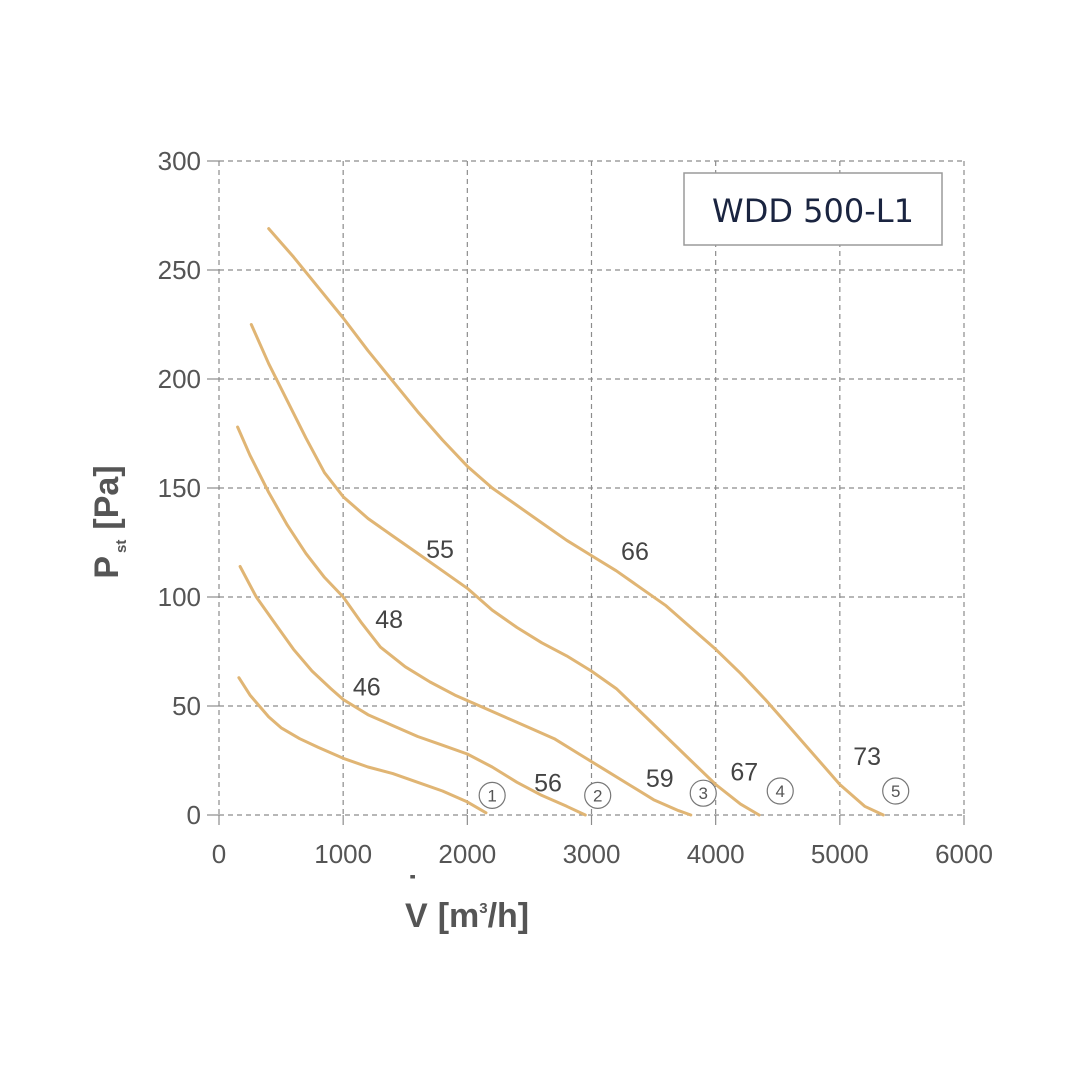 The height and width of the screenshot is (1085, 1080). Describe the element at coordinates (343, 854) in the screenshot. I see `x-tick-label: 1000` at that location.